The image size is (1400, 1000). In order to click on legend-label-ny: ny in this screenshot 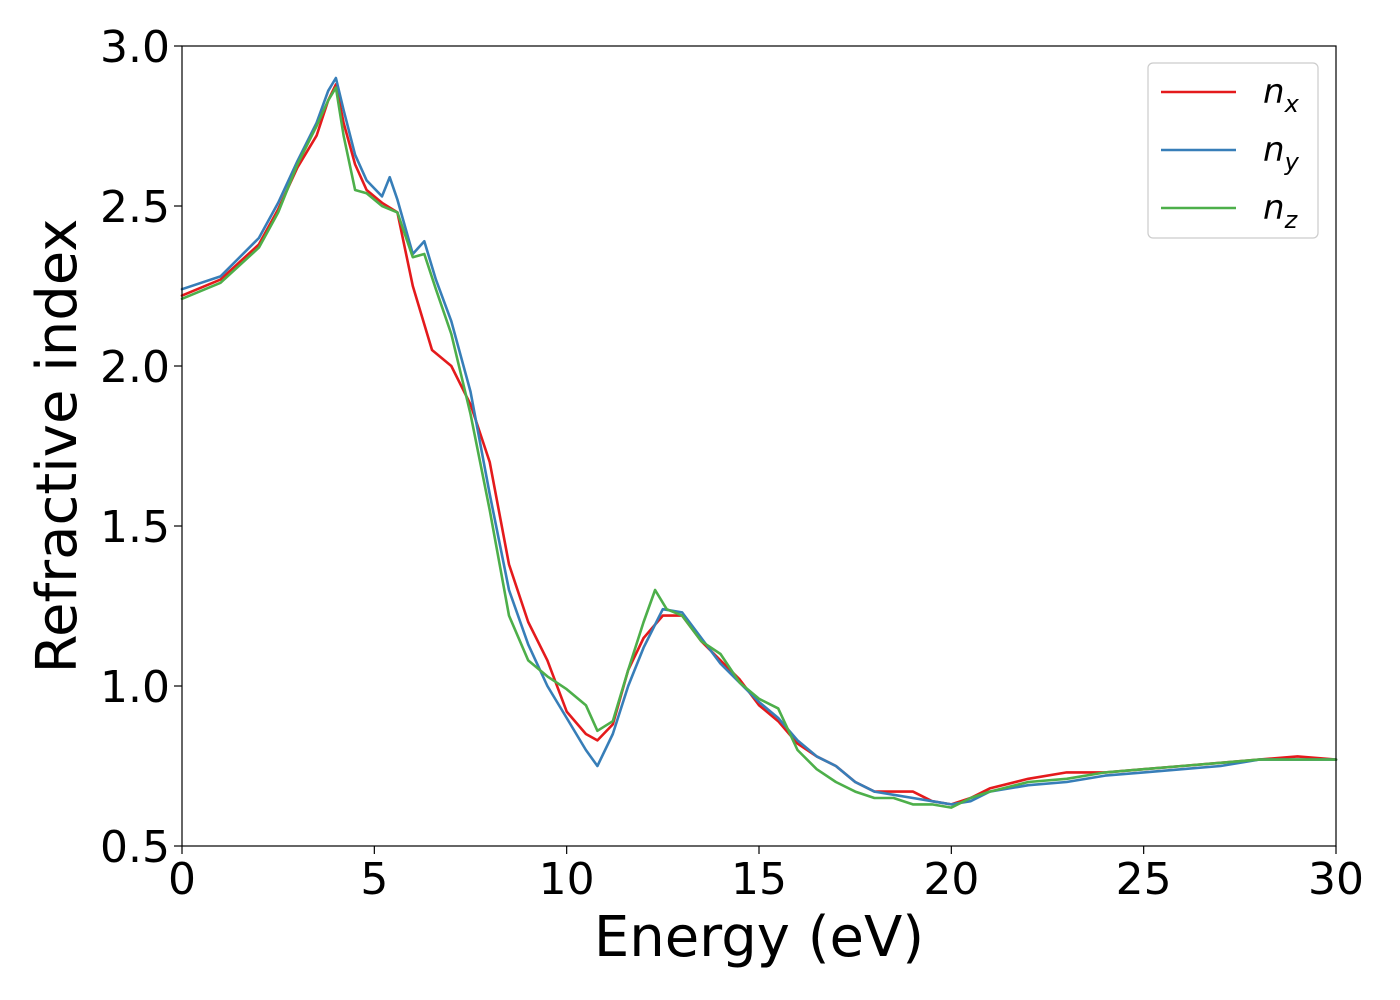, I will do `click(1281, 153)`.